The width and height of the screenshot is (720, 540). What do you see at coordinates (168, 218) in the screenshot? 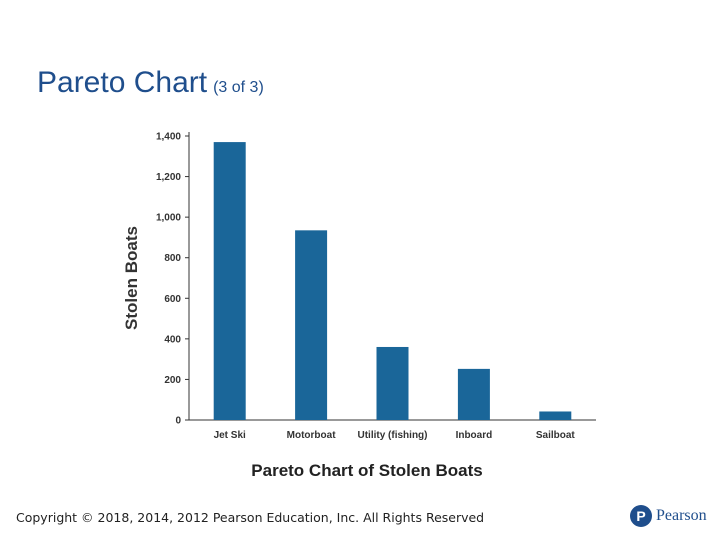
I see `y-tick-label: 1,000` at bounding box center [168, 218].